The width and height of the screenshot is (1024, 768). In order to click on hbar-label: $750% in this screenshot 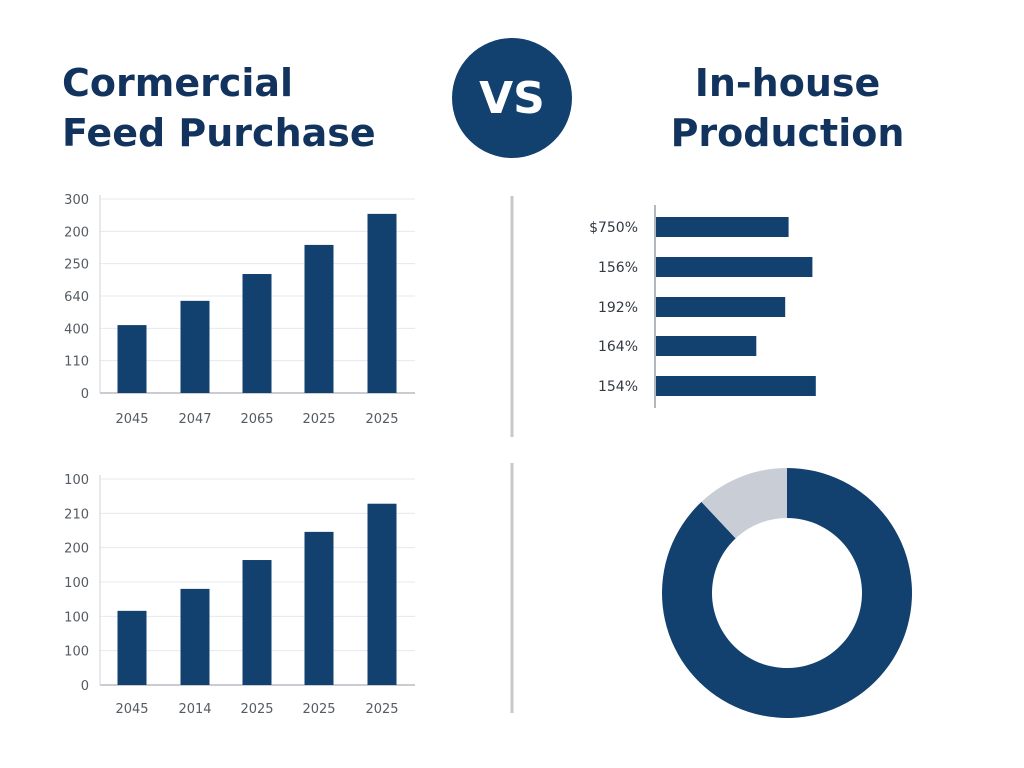, I will do `click(613, 228)`.